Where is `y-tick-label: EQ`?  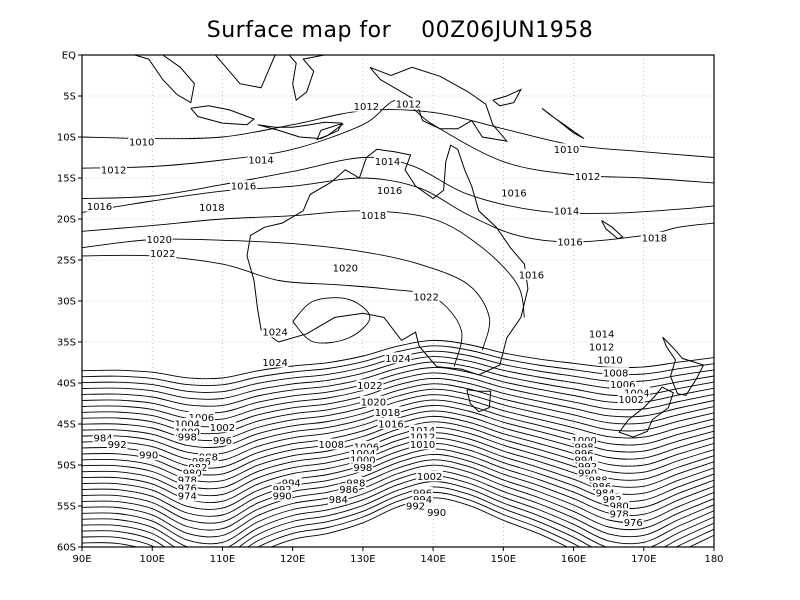 y-tick-label: EQ is located at coordinates (69, 56).